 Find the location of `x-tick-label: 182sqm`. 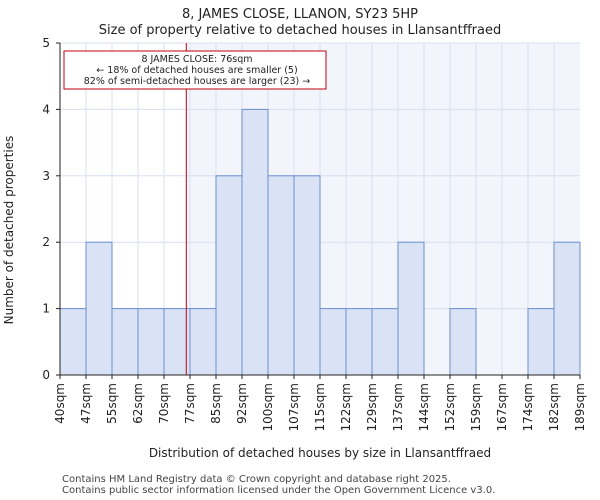

x-tick-label: 182sqm is located at coordinates (554, 407).